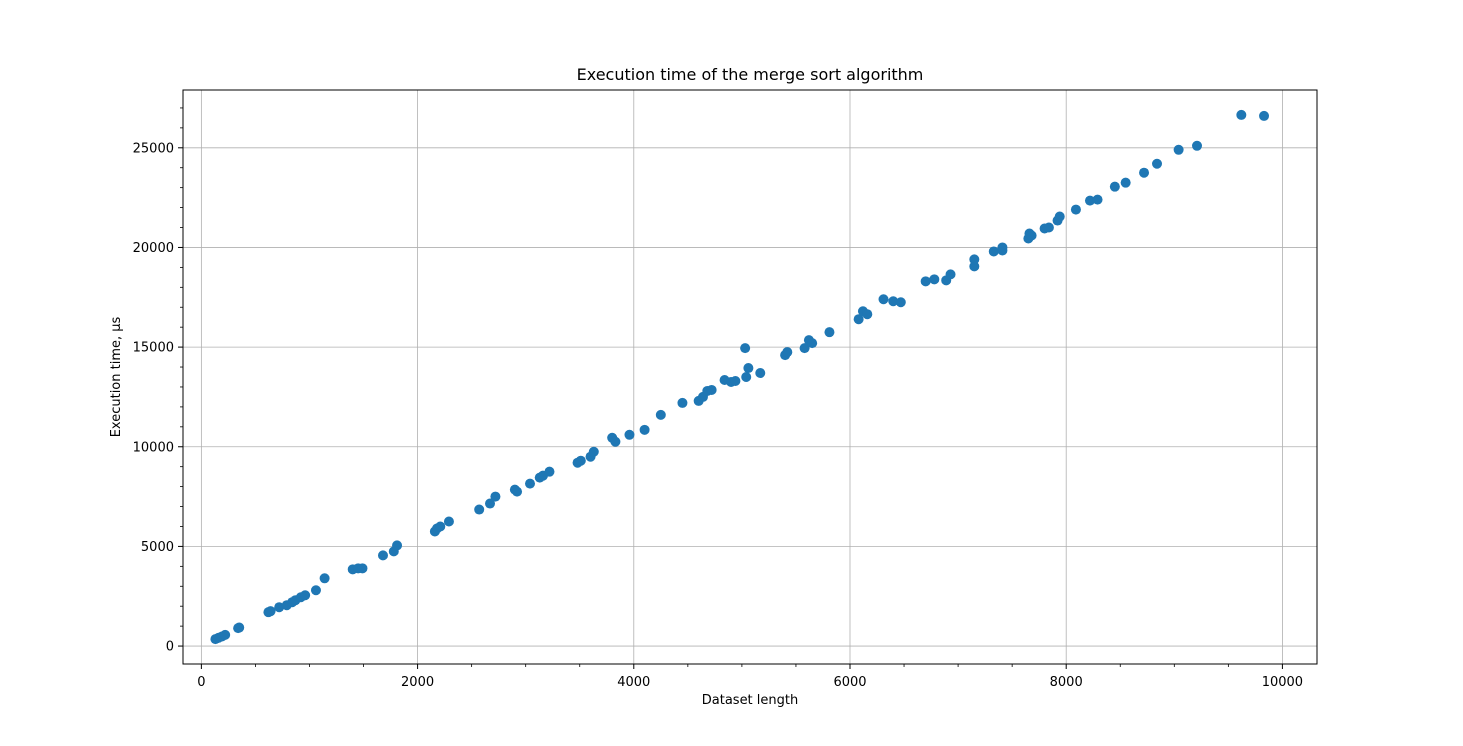  Describe the element at coordinates (633, 682) in the screenshot. I see `x-tick-label: 4000` at that location.